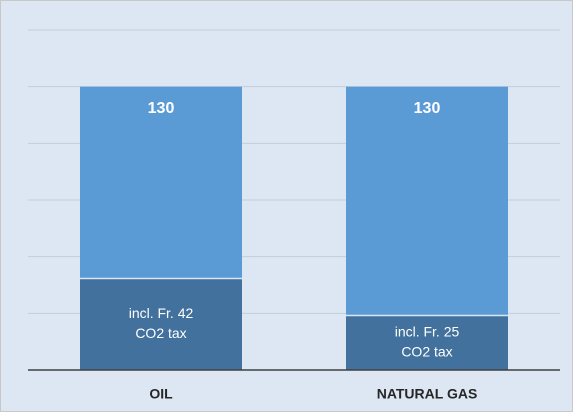 This screenshot has width=573, height=412. I want to click on x-tick-label: NATURAL GAS, so click(427, 394).